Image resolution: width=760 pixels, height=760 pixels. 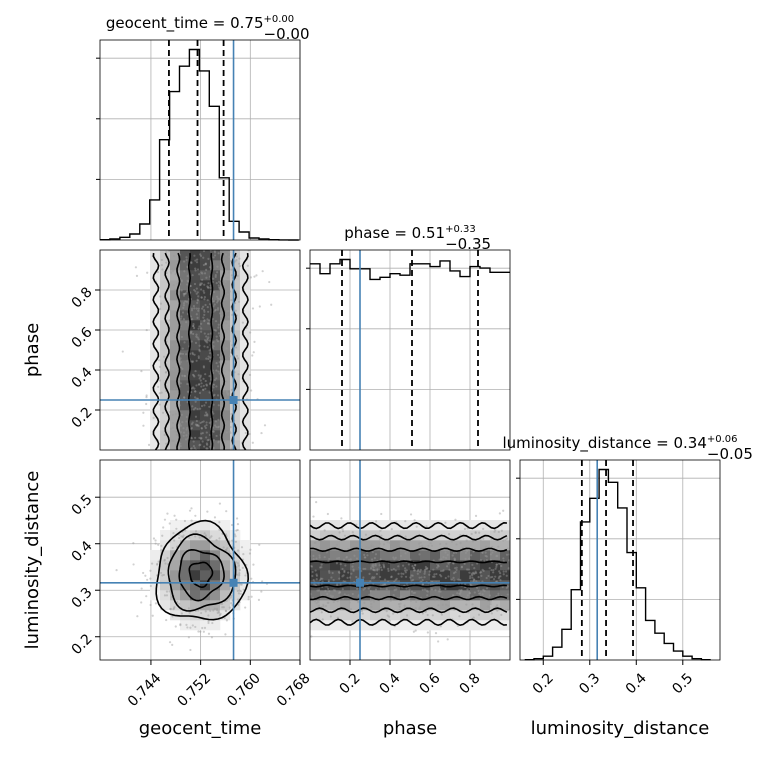 What do you see at coordinates (408, 562) in the screenshot?
I see `contour-line` at bounding box center [408, 562].